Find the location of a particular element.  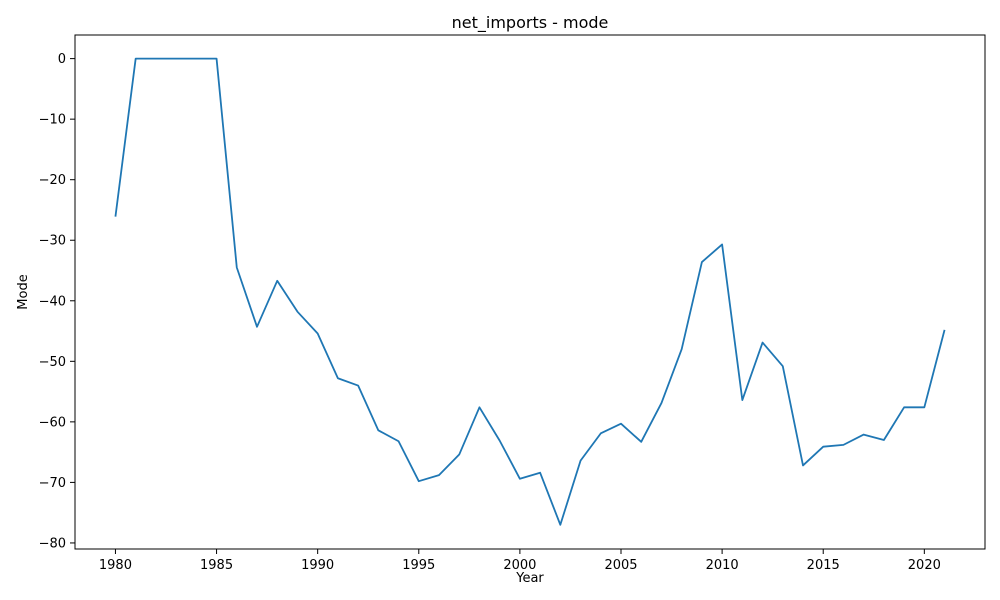

x-tick-label: 2010 is located at coordinates (722, 565).